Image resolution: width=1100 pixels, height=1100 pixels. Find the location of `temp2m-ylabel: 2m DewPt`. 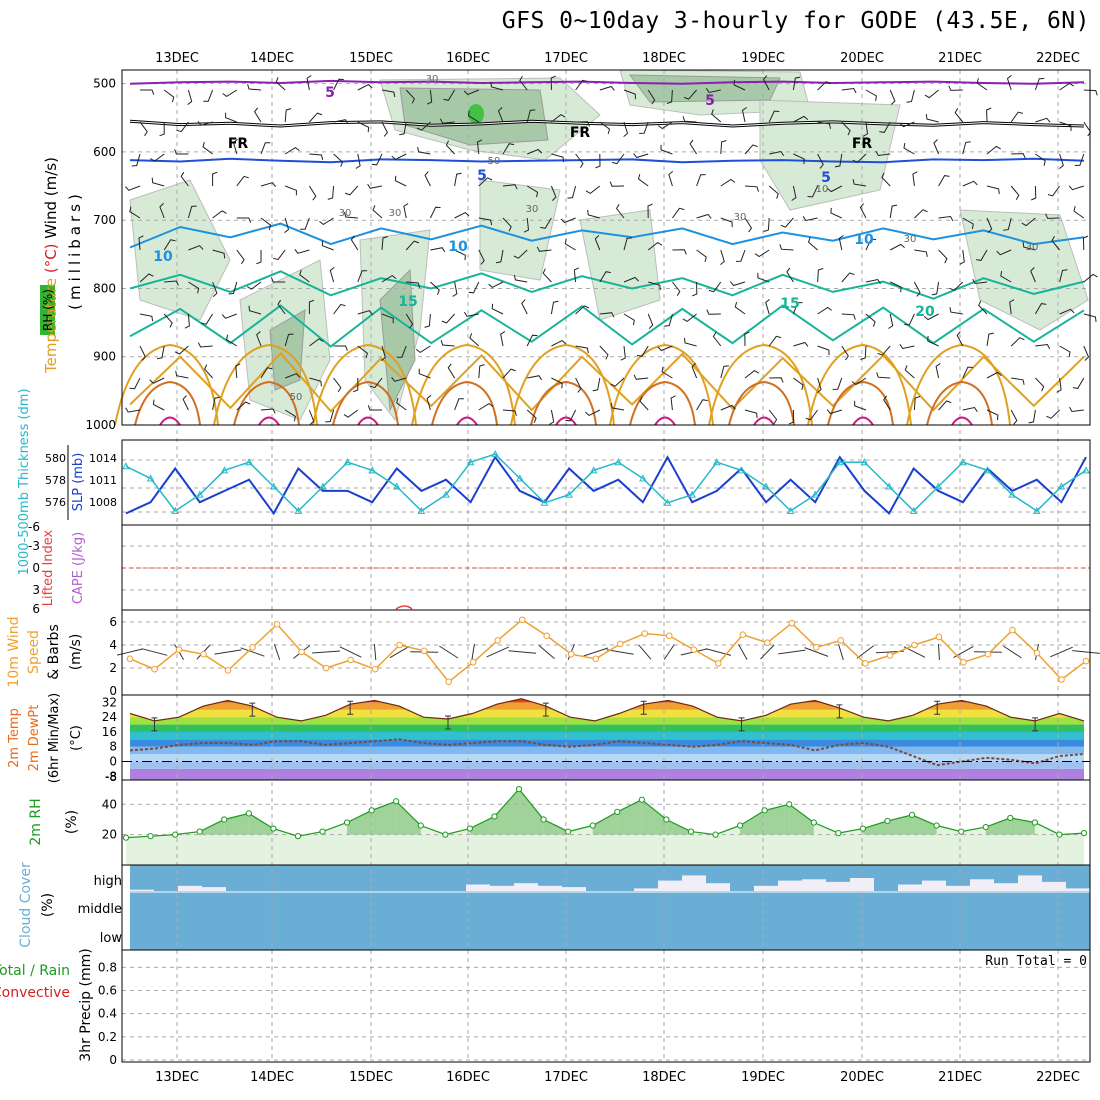

temp2m-ylabel: 2m DewPt is located at coordinates (34, 738).